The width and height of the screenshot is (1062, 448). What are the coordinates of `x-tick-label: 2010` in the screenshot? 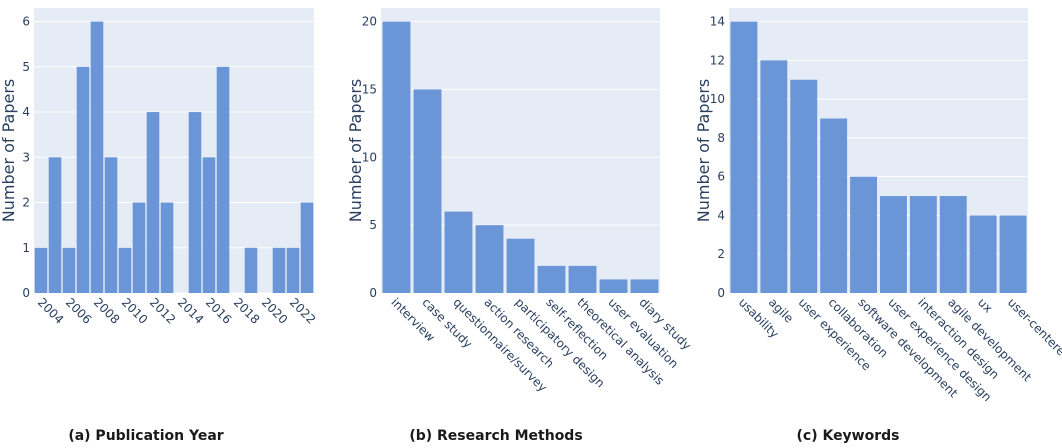 It's located at (134, 310).